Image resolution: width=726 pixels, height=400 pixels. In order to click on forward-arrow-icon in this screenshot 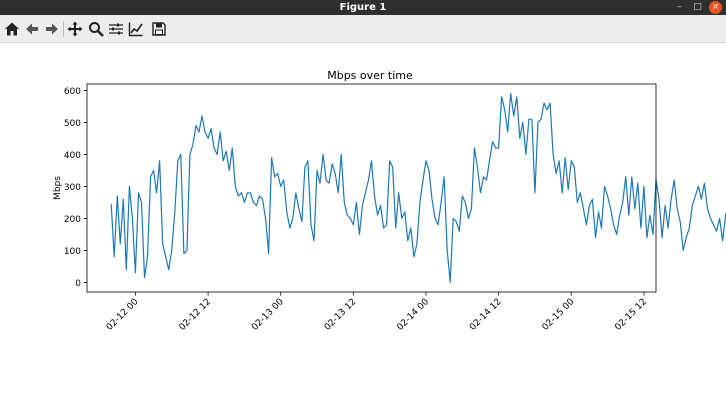, I will do `click(52, 29)`.